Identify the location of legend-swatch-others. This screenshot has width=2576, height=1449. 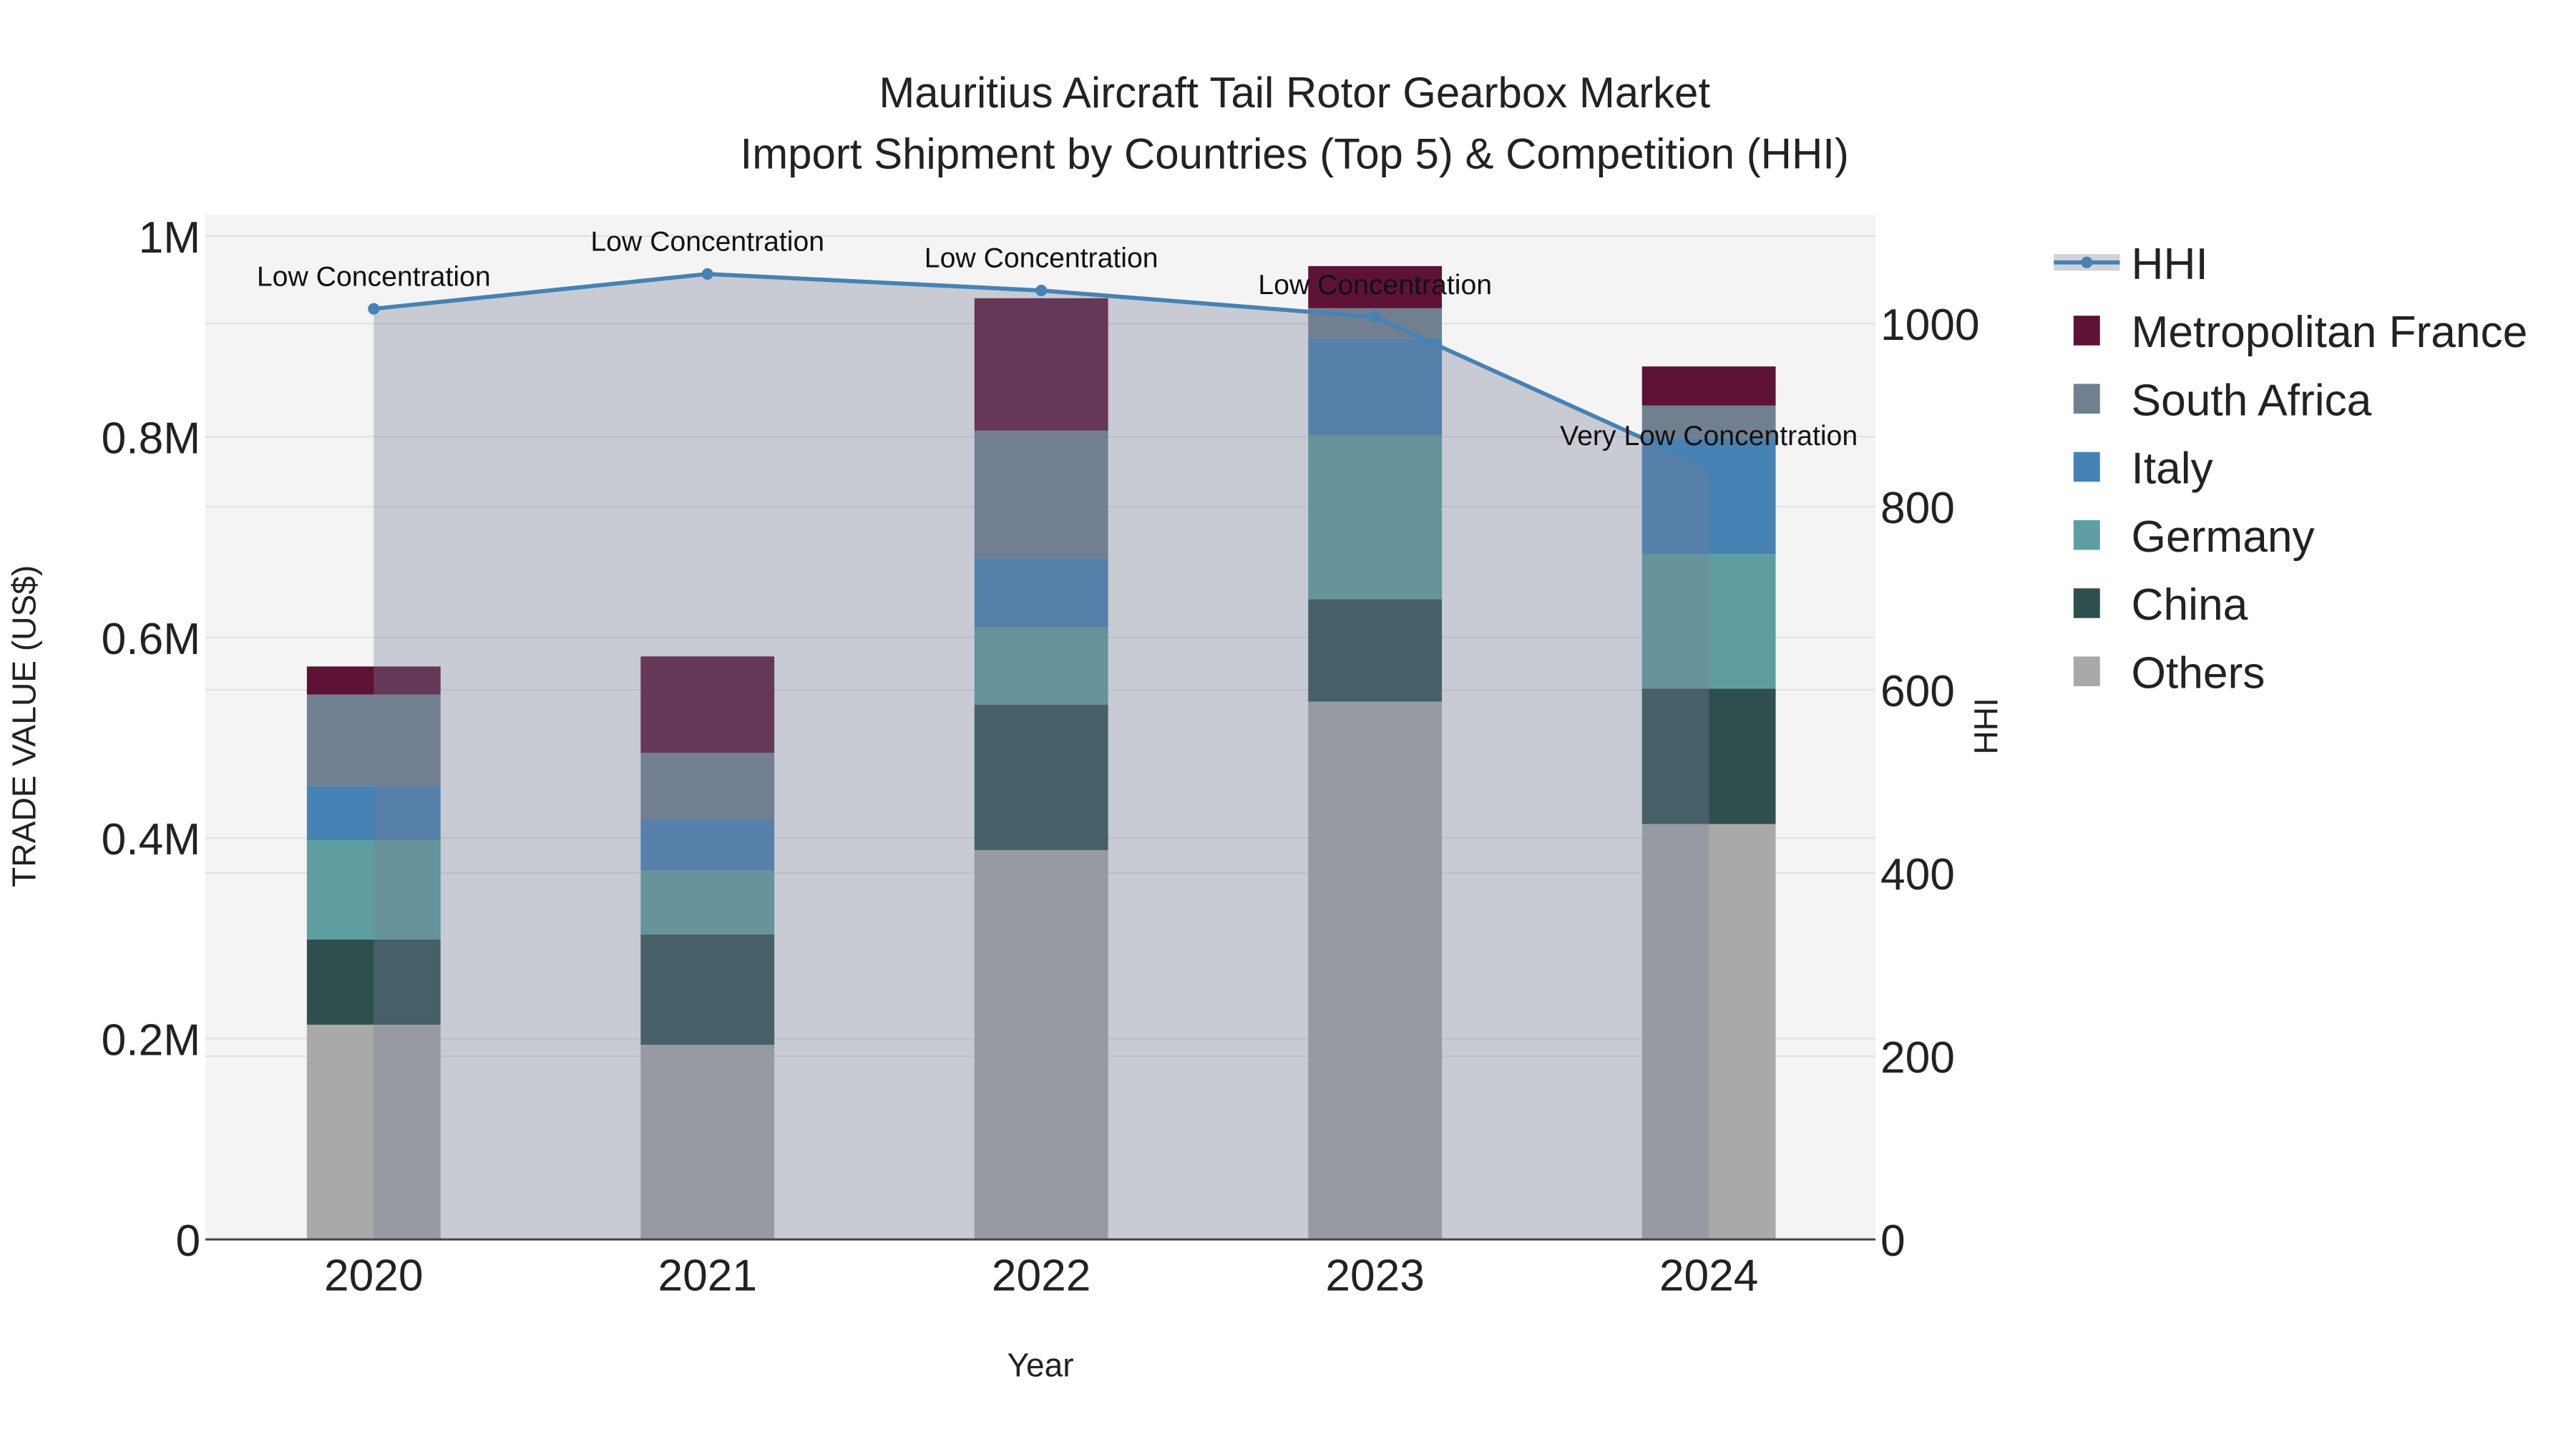
(2086, 671).